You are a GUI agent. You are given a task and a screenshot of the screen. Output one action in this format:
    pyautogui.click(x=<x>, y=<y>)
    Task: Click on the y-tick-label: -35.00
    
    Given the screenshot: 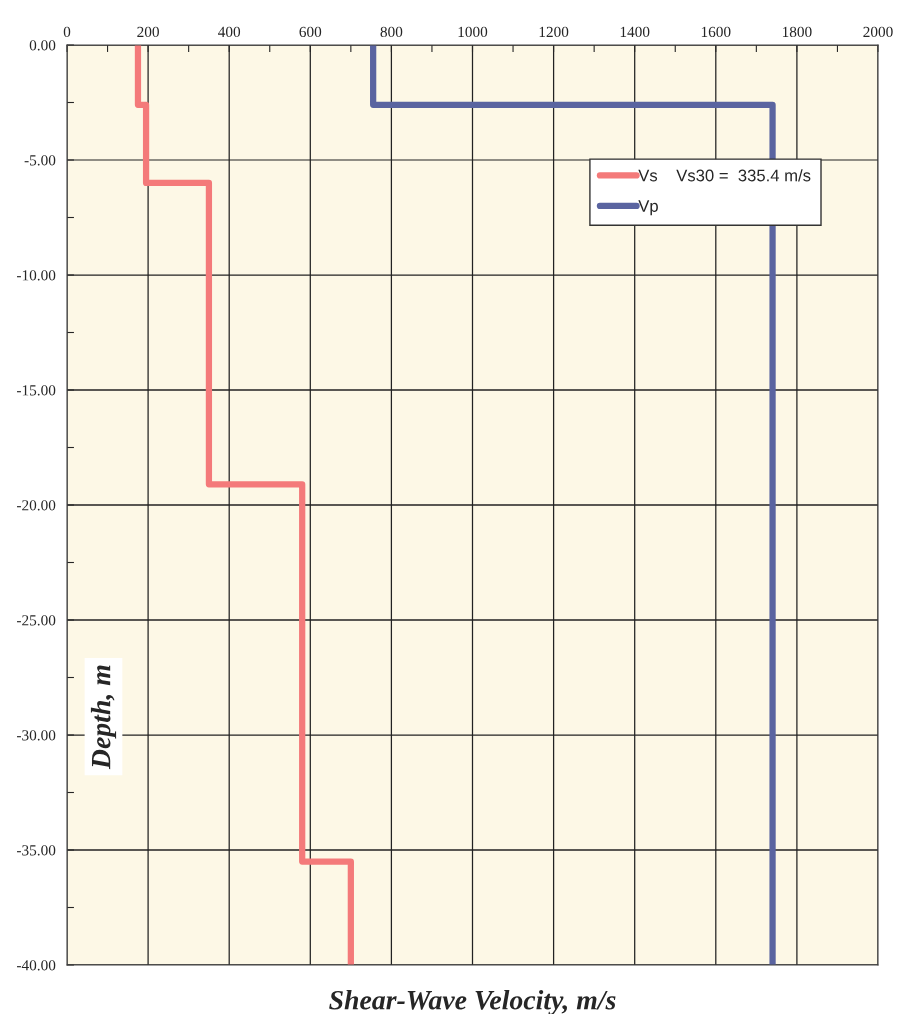 What is the action you would take?
    pyautogui.click(x=36, y=850)
    